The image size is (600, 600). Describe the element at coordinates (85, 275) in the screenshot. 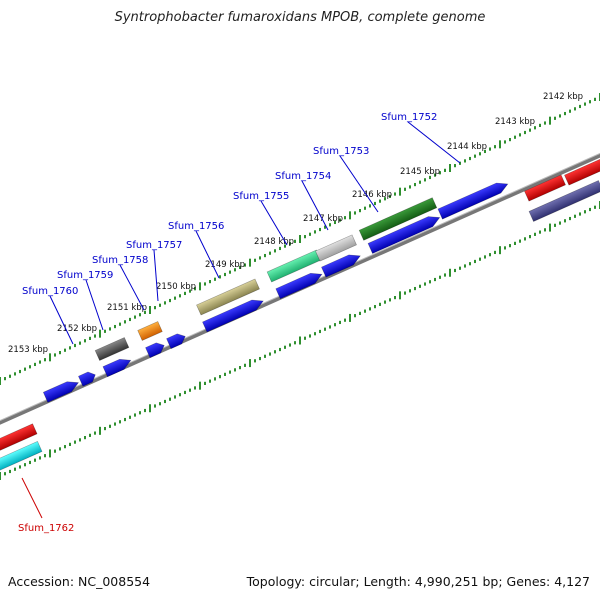

I see `gene-label-sfum-1759: Sfum_1759` at that location.